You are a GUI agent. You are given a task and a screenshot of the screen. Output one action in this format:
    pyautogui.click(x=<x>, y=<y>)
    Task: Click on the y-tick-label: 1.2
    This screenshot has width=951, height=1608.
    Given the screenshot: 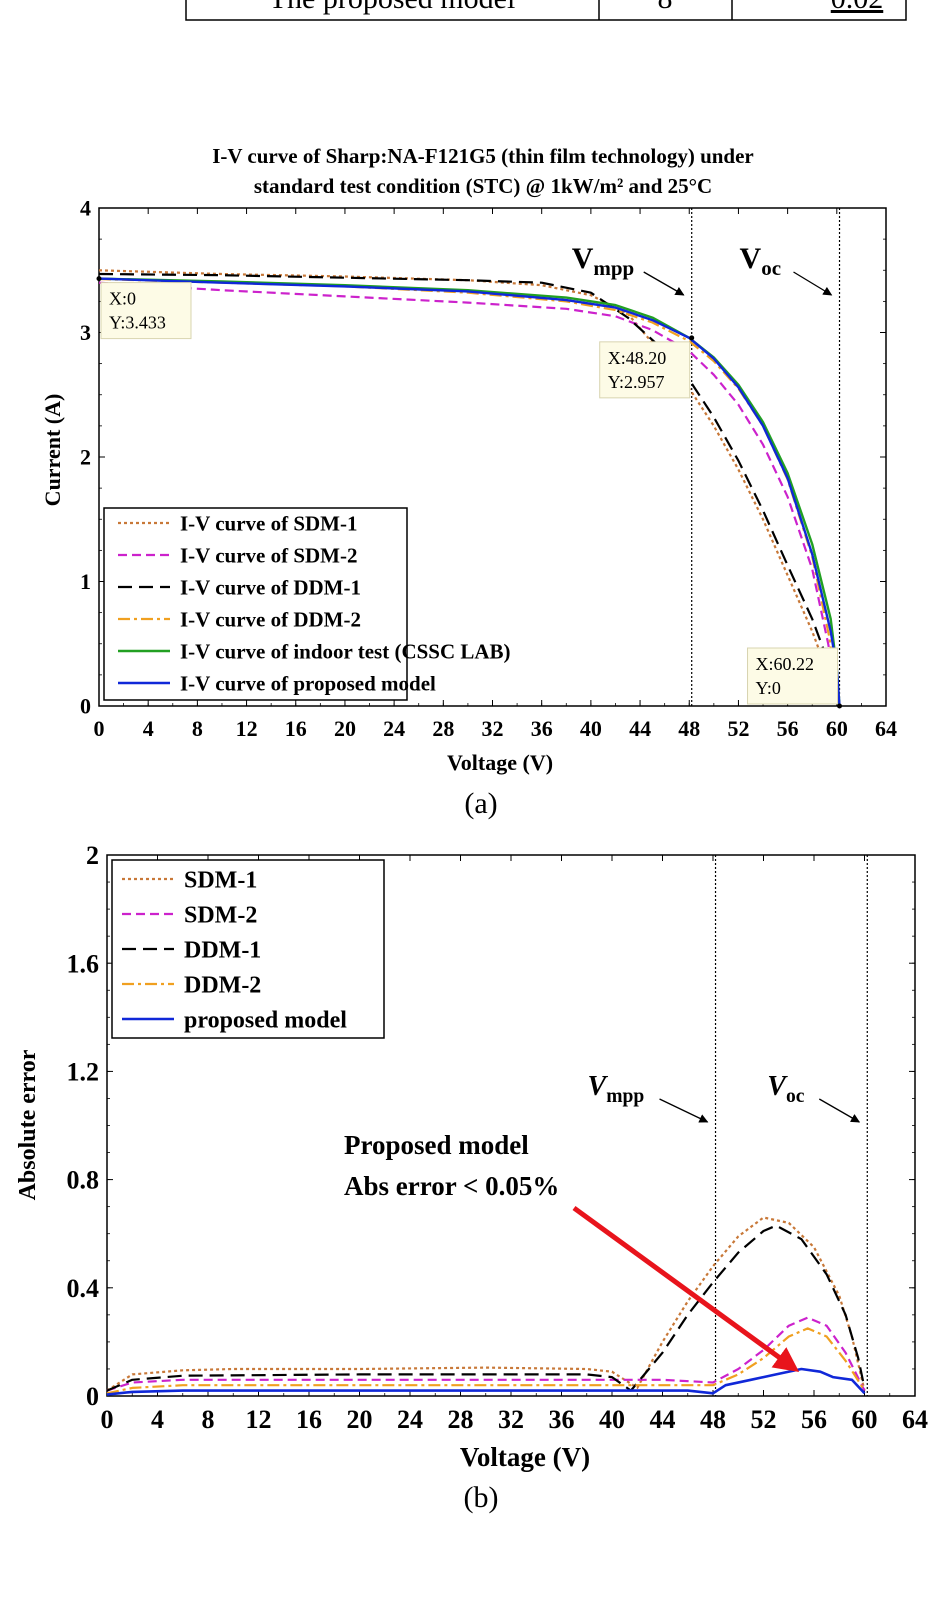 What is the action you would take?
    pyautogui.click(x=83, y=1072)
    